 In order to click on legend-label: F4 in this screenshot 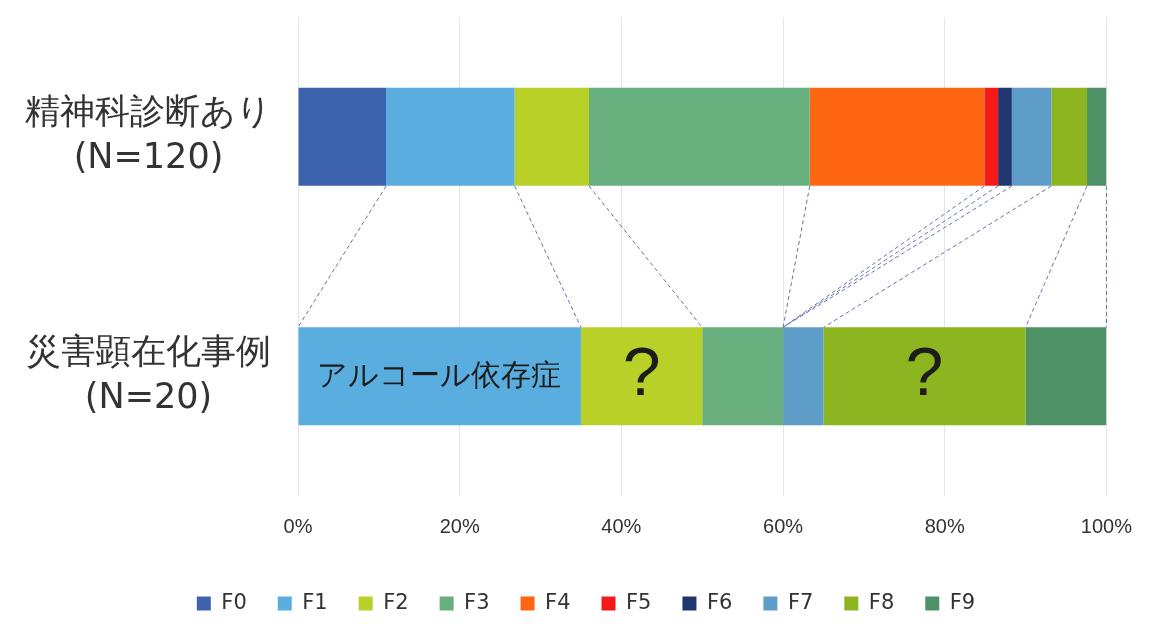, I will do `click(558, 601)`.